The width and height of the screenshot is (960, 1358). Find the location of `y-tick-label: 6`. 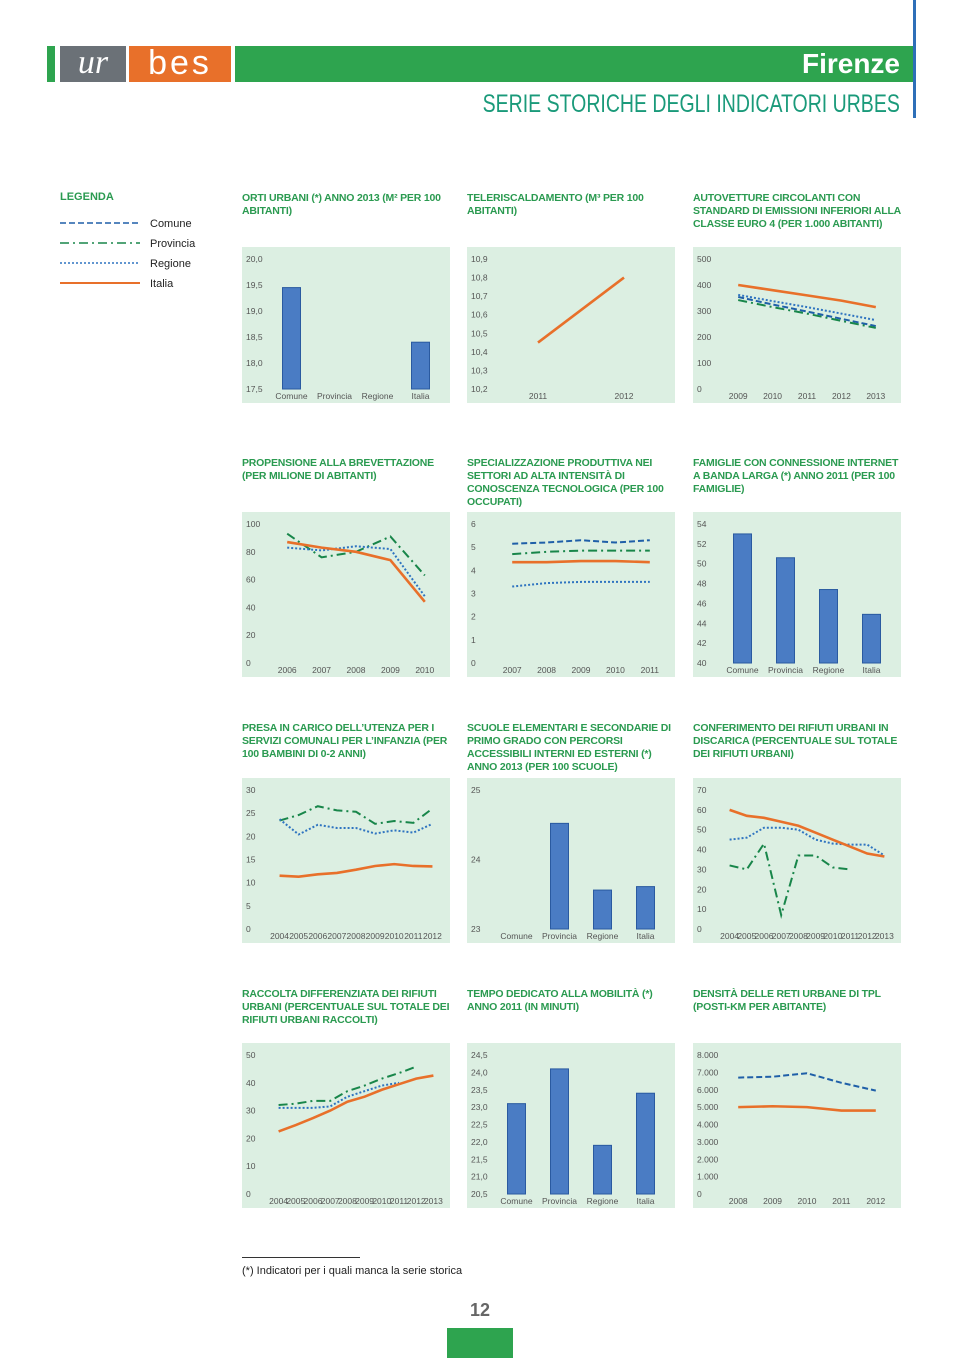

y-tick-label: 6 is located at coordinates (473, 524).